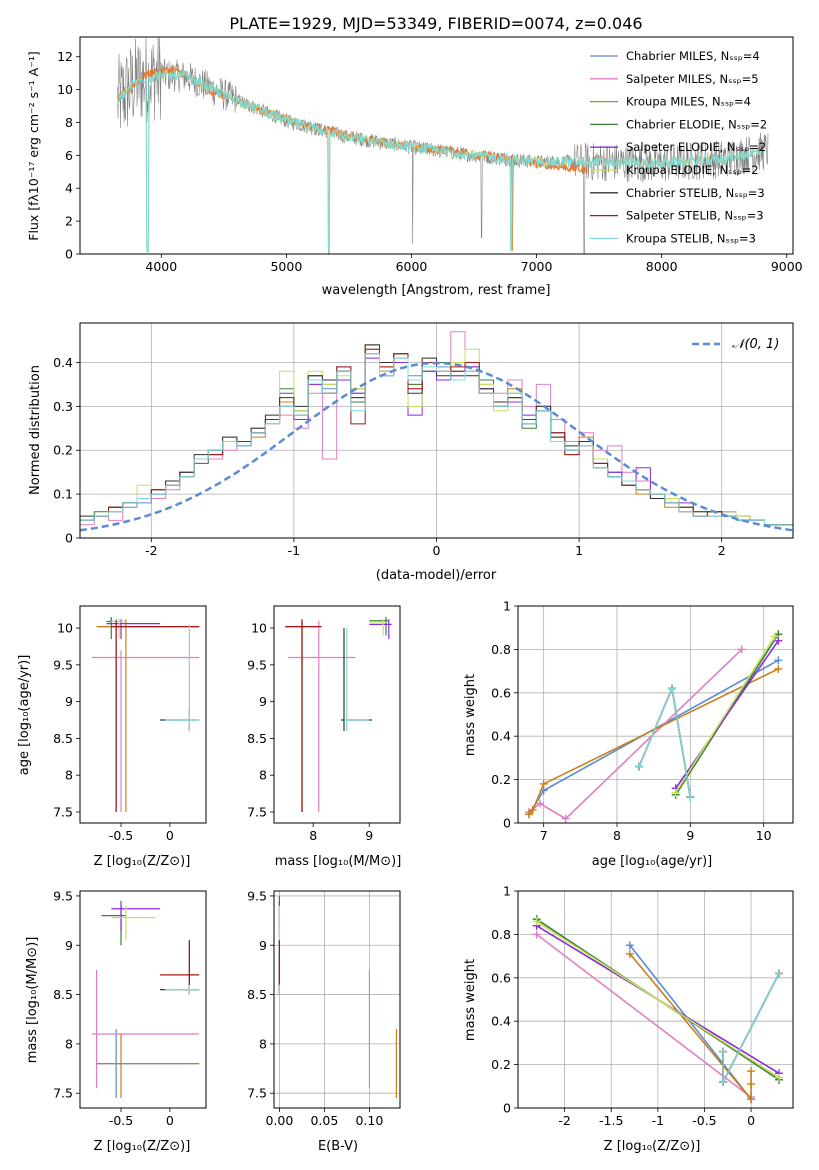 This screenshot has width=819, height=1170. I want to click on legend-label: Chabrier STELIB, Nₛₛₚ=3, so click(695, 193).